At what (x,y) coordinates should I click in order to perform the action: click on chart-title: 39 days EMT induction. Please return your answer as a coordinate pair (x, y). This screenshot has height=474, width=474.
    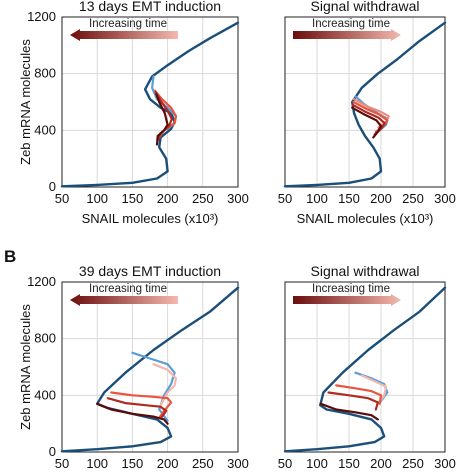
    Looking at the image, I should click on (150, 271).